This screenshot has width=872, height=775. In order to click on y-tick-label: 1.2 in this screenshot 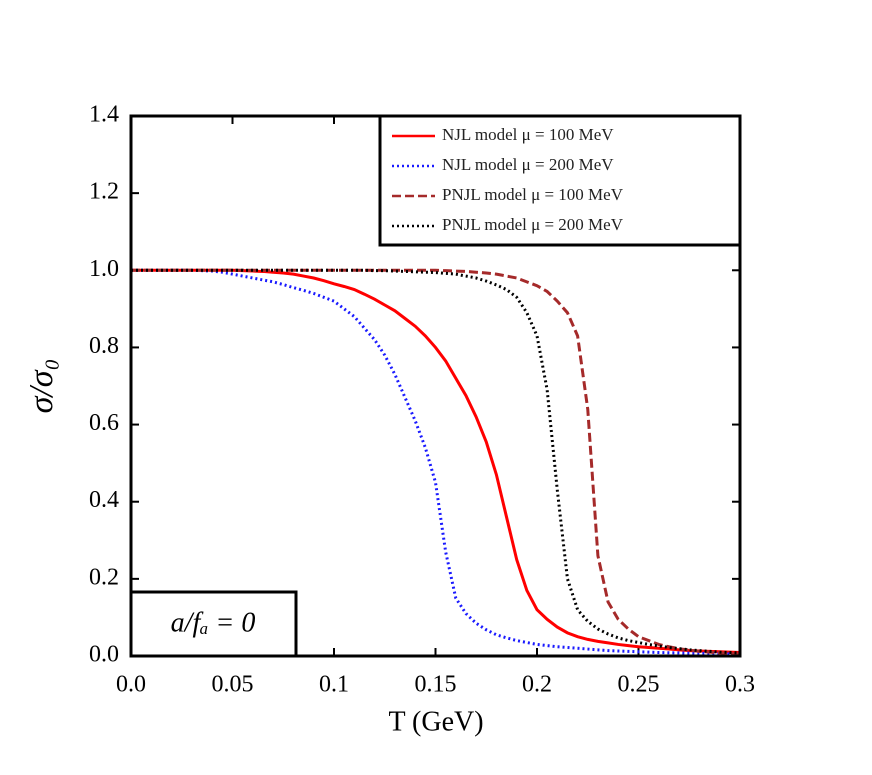, I will do `click(104, 192)`.